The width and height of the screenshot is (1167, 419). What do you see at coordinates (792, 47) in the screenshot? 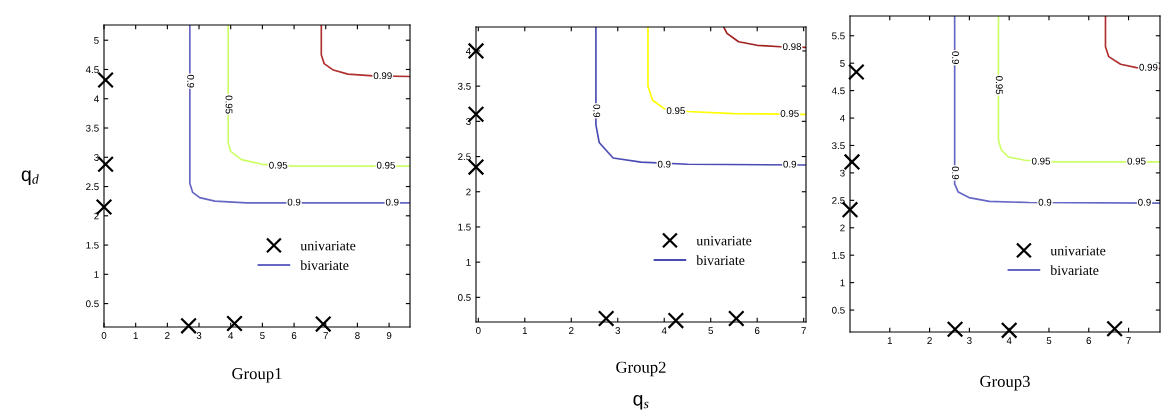
I see `annotation: 0.98` at bounding box center [792, 47].